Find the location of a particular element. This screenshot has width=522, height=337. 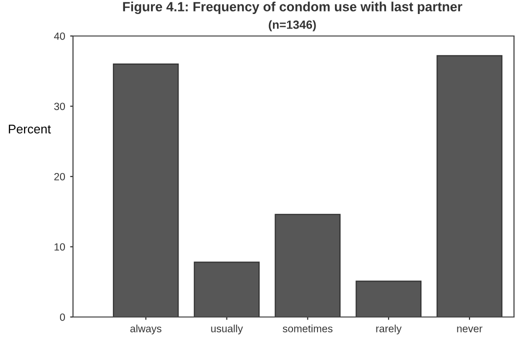

x-tick-label: rarely is located at coordinates (389, 329).